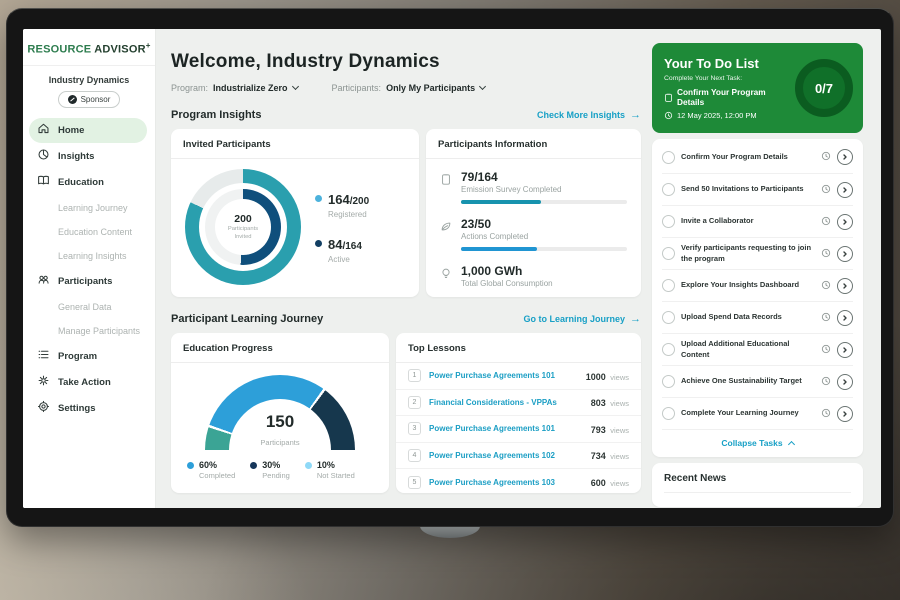 Image resolution: width=900 pixels, height=600 pixels. What do you see at coordinates (342, 250) in the screenshot?
I see `legend-item-active: 84/164 Active` at bounding box center [342, 250].